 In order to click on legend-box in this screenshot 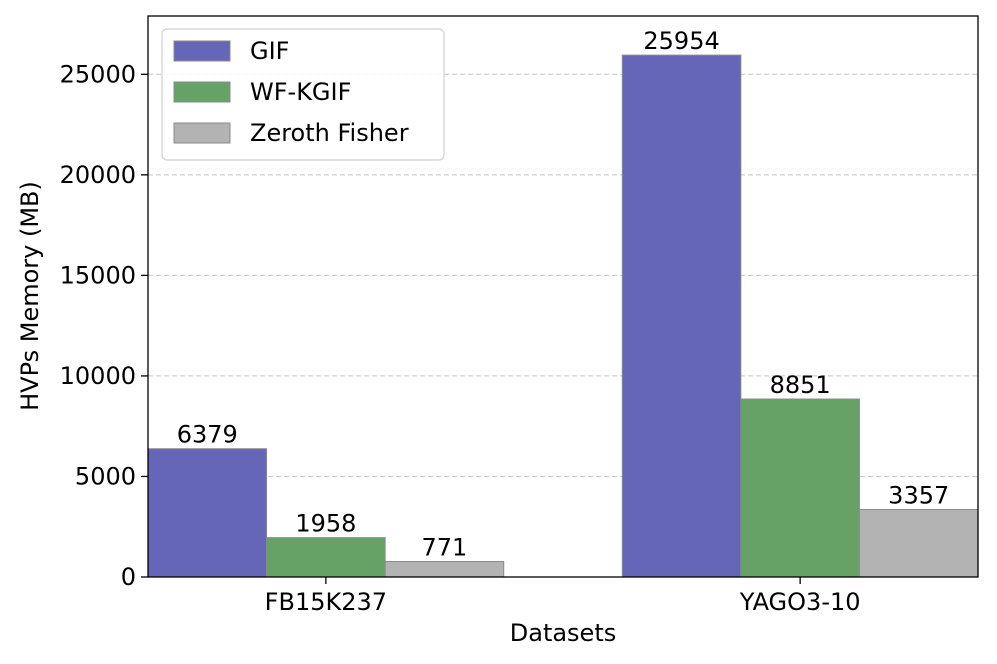, I will do `click(303, 94)`.